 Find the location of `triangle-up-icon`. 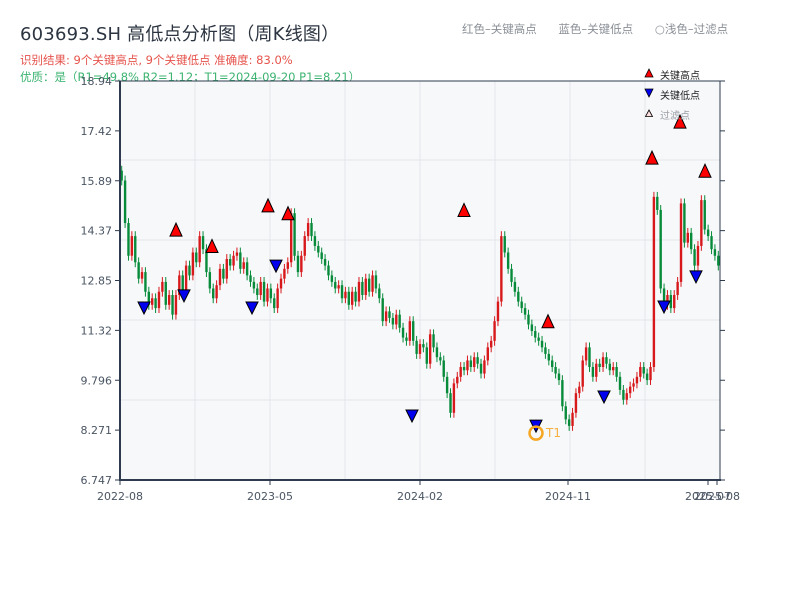

triangle-up-icon is located at coordinates (652, 74).